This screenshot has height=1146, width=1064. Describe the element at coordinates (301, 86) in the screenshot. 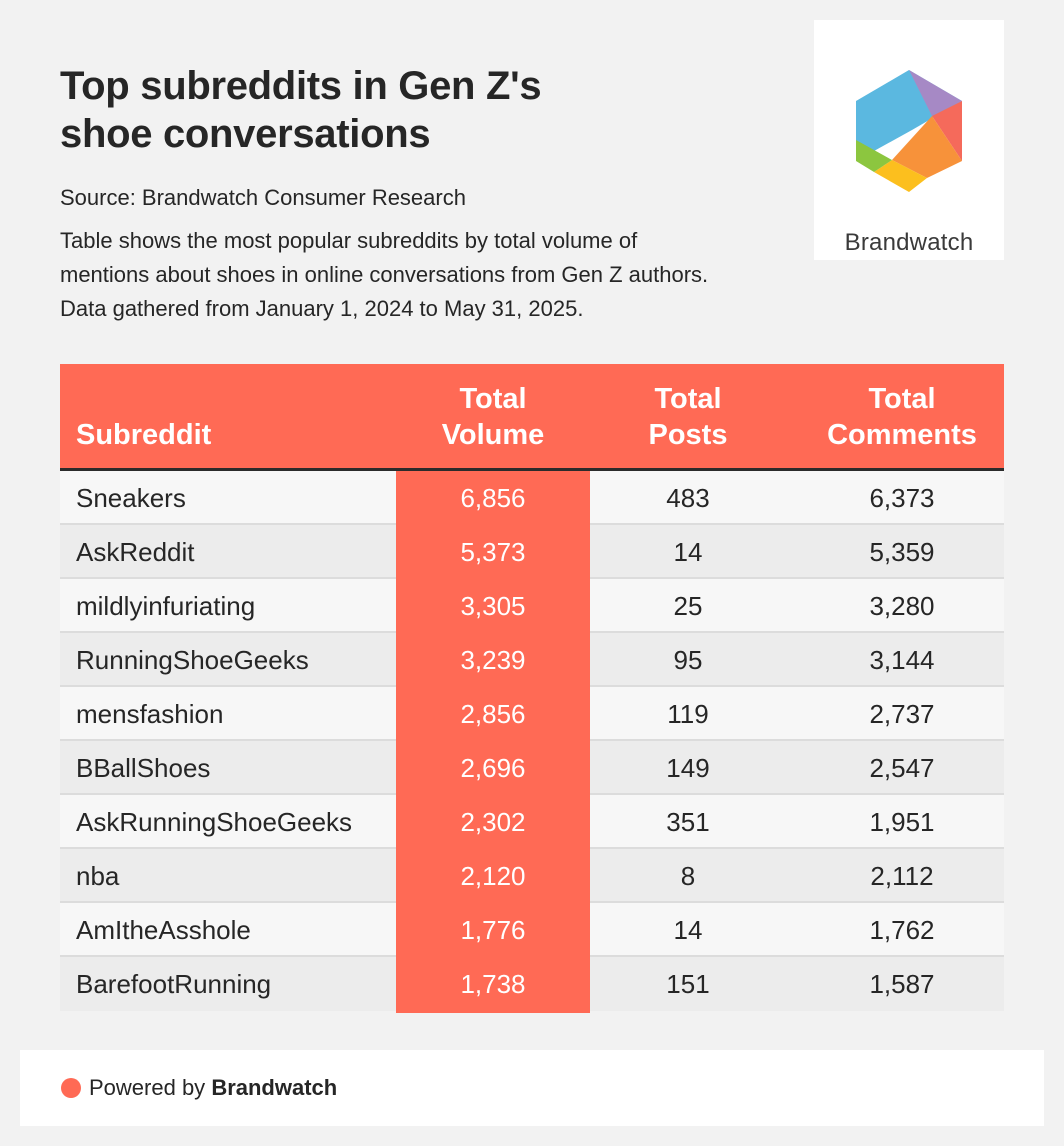

I see `title-line-1: Top subreddits in Gen Z's` at that location.